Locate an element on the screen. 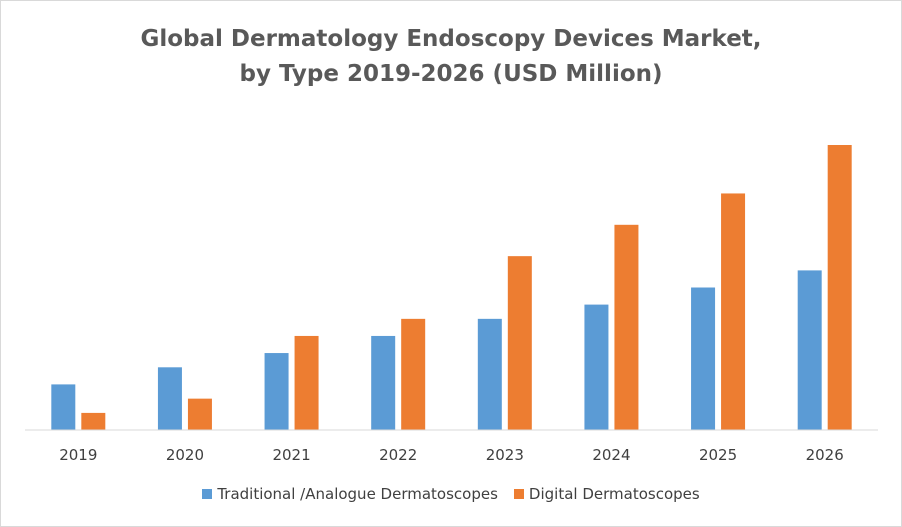 The image size is (902, 527). x-tick-label-2024: 2024 is located at coordinates (611, 455).